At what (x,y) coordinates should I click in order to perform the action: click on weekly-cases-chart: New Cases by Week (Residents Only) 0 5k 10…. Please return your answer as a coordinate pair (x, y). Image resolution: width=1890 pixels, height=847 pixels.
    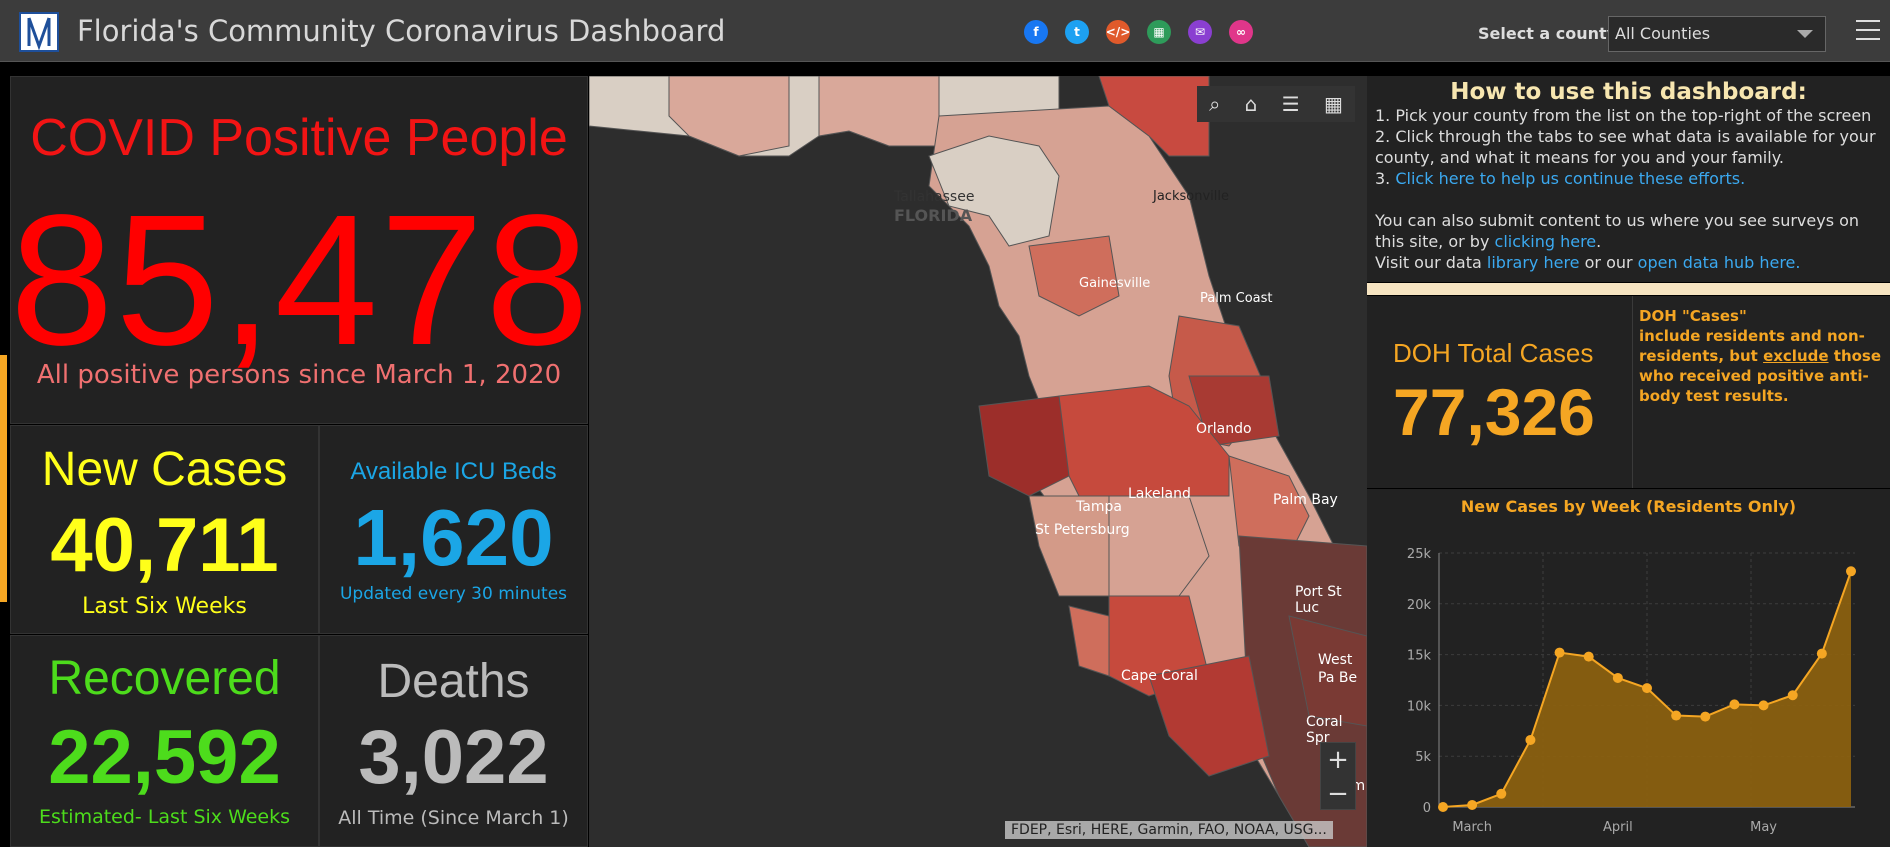
    Looking at the image, I should click on (1628, 668).